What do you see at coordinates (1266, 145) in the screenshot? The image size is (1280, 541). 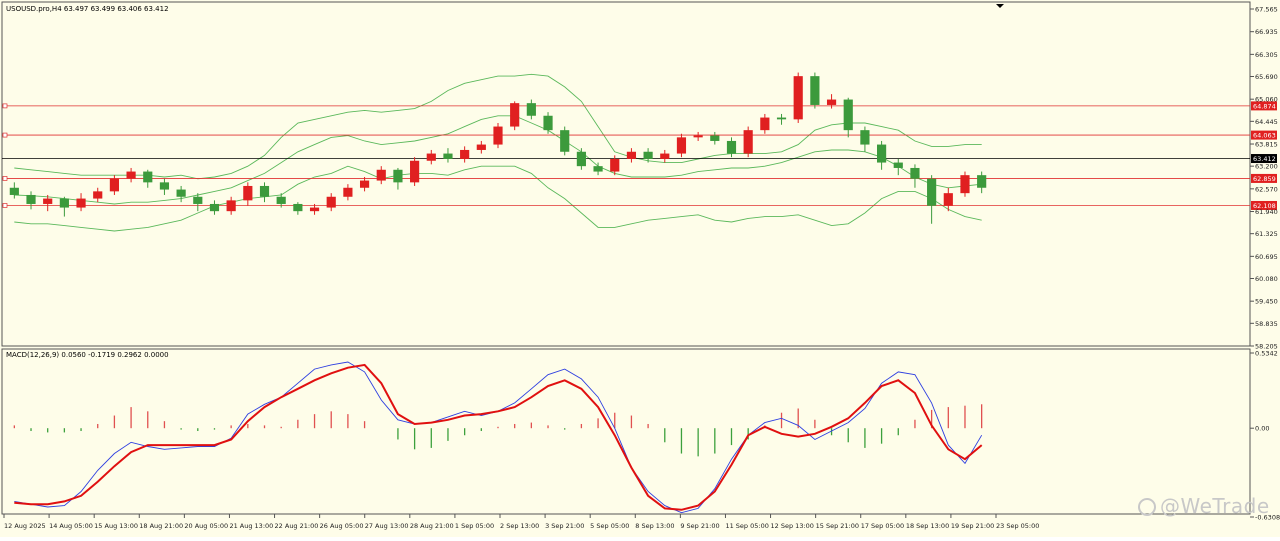 I see `price-tick-label: 63.815` at bounding box center [1266, 145].